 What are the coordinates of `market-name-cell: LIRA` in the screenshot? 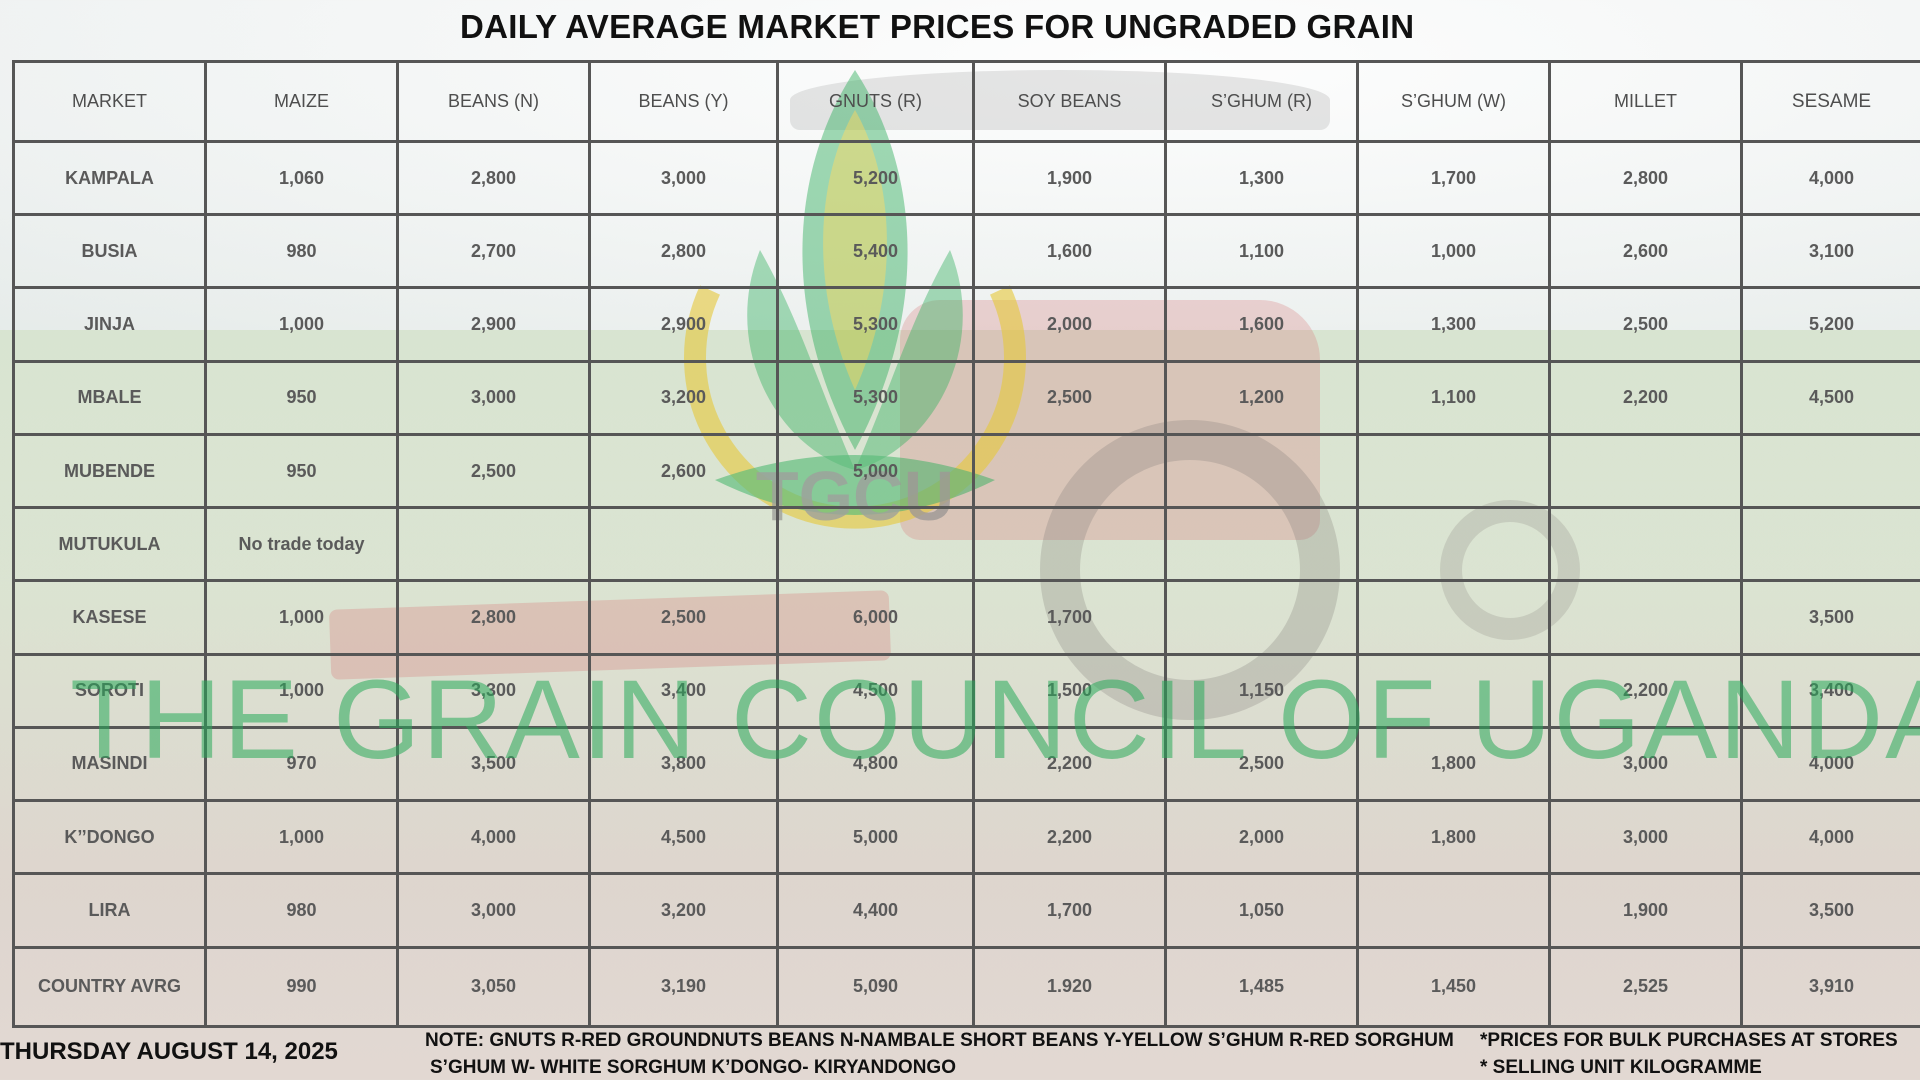 It's located at (109, 910).